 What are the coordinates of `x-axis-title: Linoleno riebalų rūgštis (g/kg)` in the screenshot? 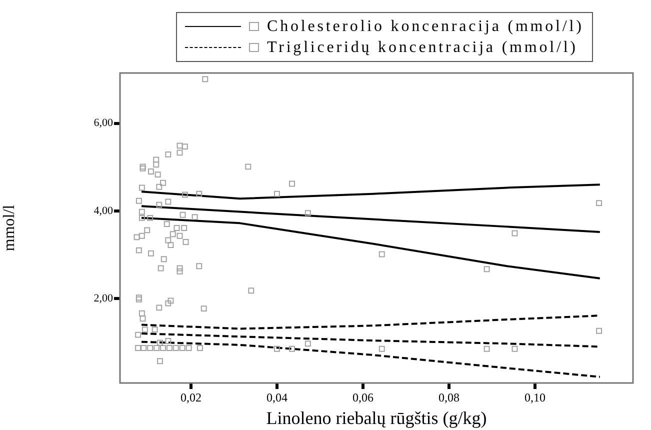 It's located at (376, 418).